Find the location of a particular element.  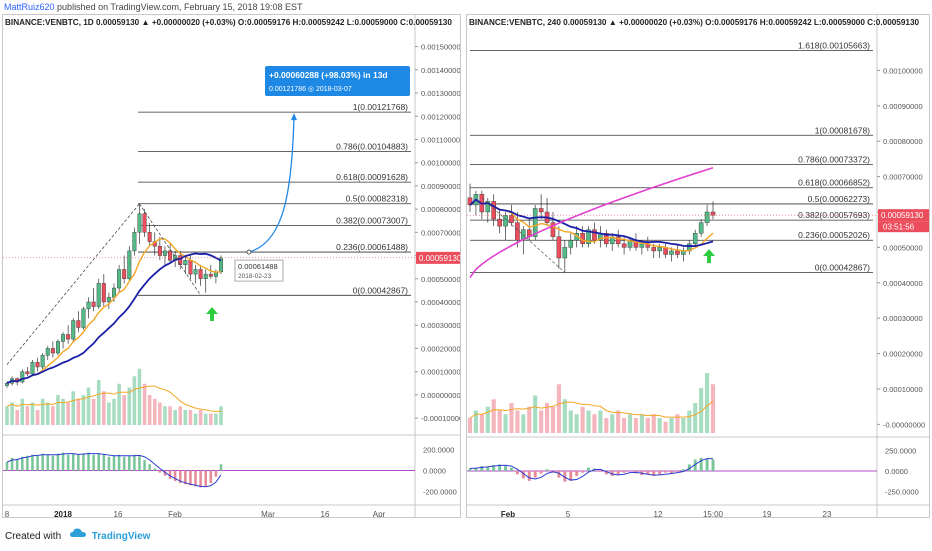

price-tick-label: 0.00110000 is located at coordinates (440, 139).